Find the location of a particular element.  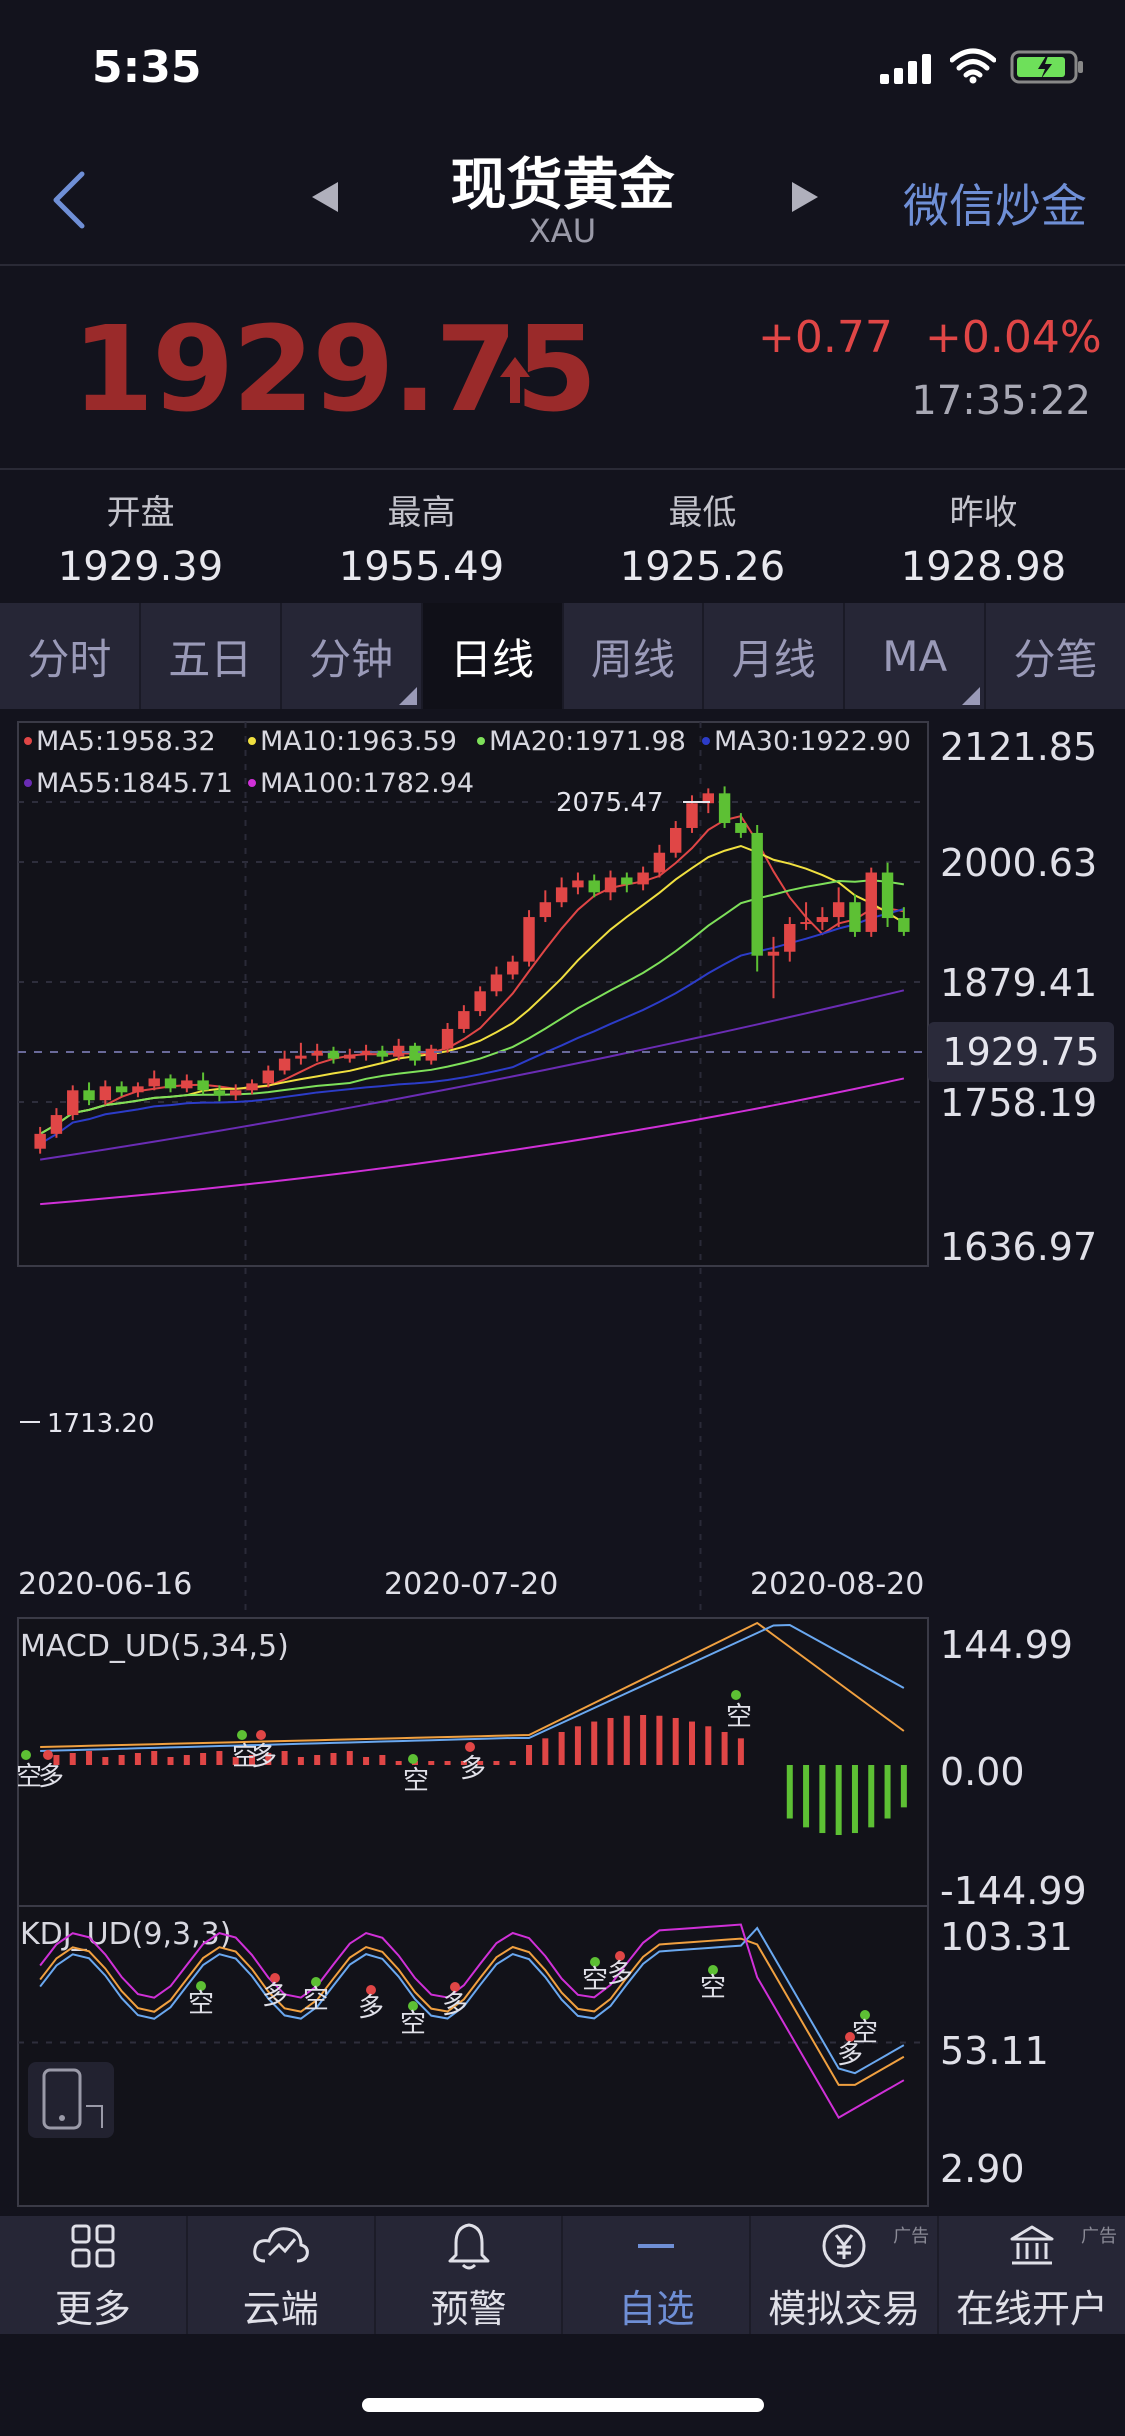

nav-more: 更多 is located at coordinates (94, 2275).